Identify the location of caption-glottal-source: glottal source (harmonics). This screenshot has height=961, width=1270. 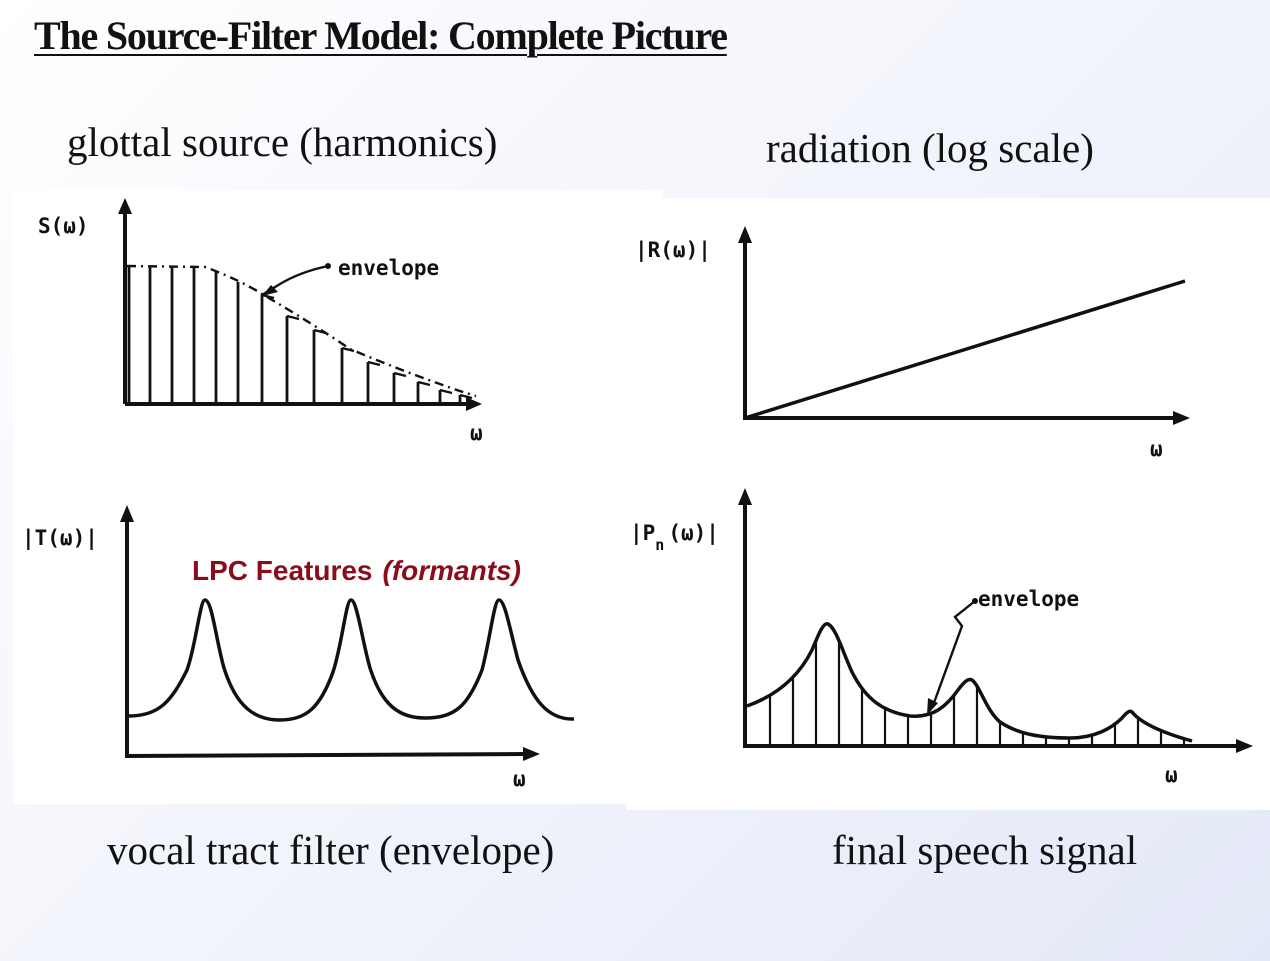
(282, 142).